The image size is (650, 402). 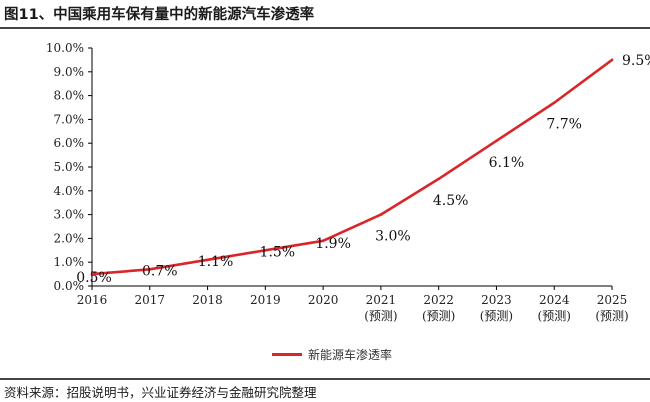 What do you see at coordinates (150, 300) in the screenshot?
I see `x-tick-label: 2017` at bounding box center [150, 300].